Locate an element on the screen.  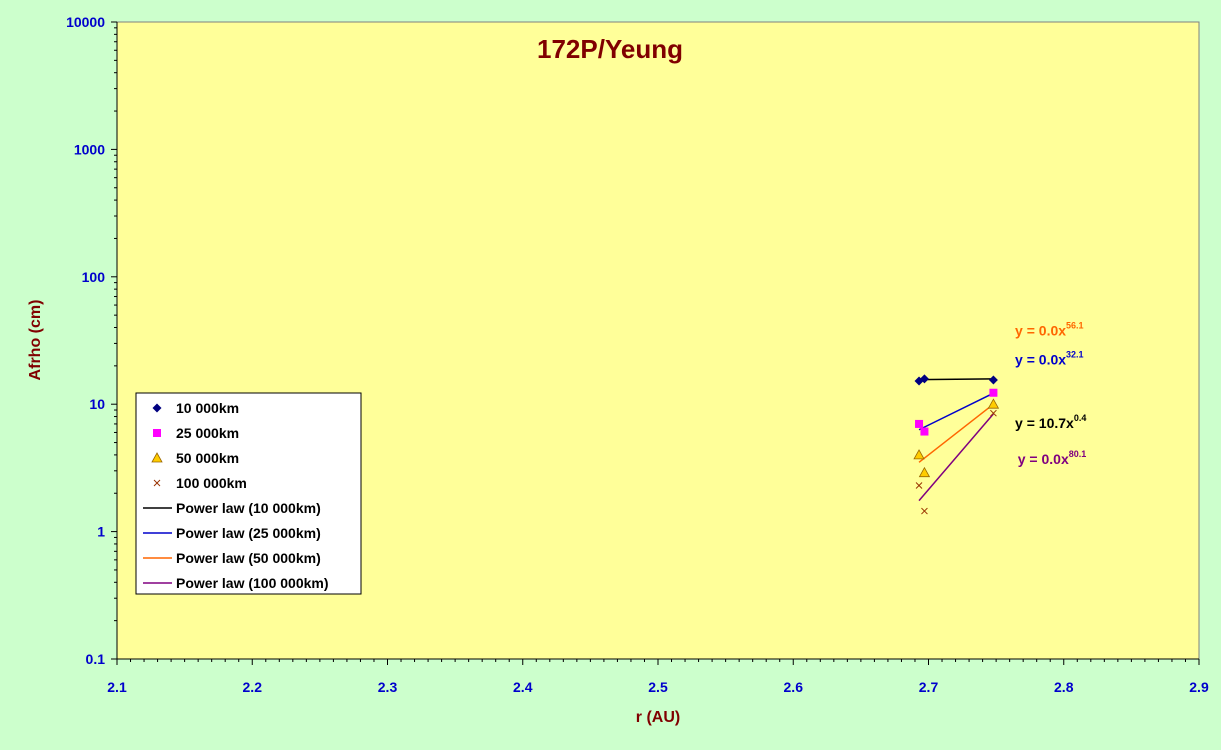
y-tick-label: 0.1 is located at coordinates (96, 659).